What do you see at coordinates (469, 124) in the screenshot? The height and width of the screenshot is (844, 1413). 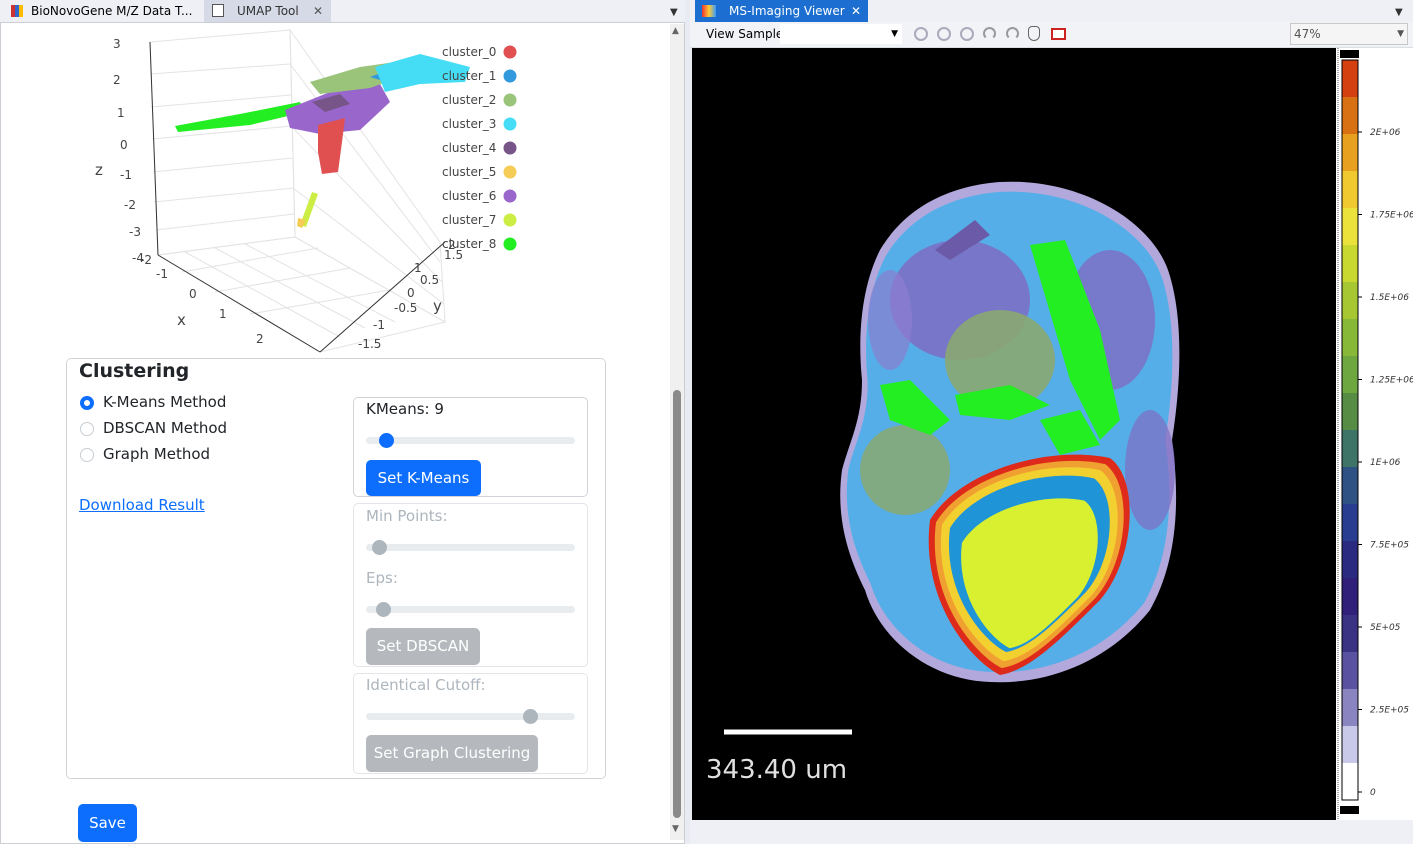 I see `legend-label: cluster_3` at bounding box center [469, 124].